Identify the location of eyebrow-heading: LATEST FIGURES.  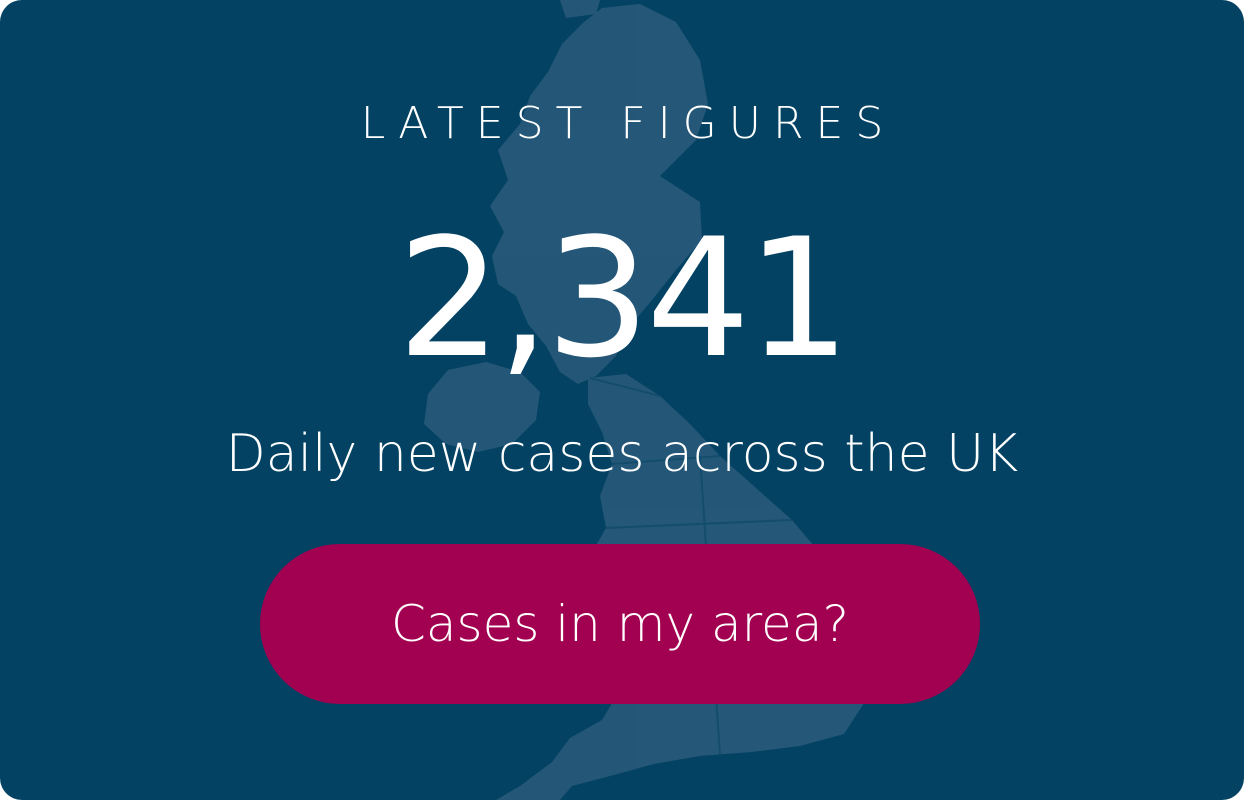
(628, 123).